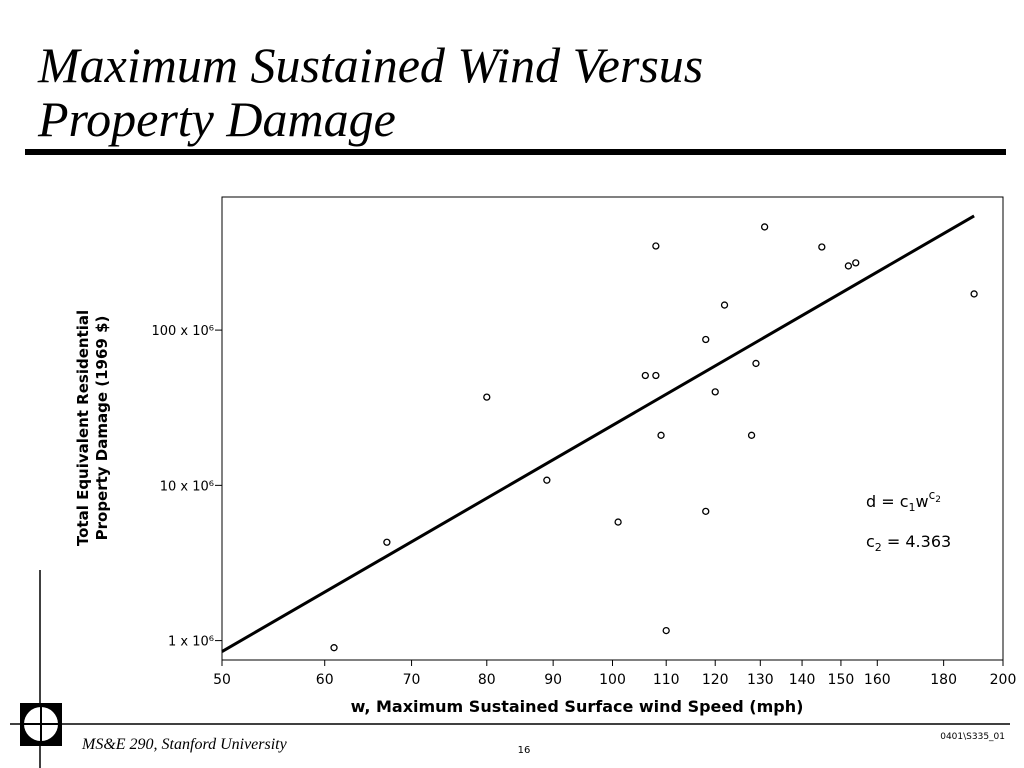  I want to click on x-tick-label: 180, so click(943, 680).